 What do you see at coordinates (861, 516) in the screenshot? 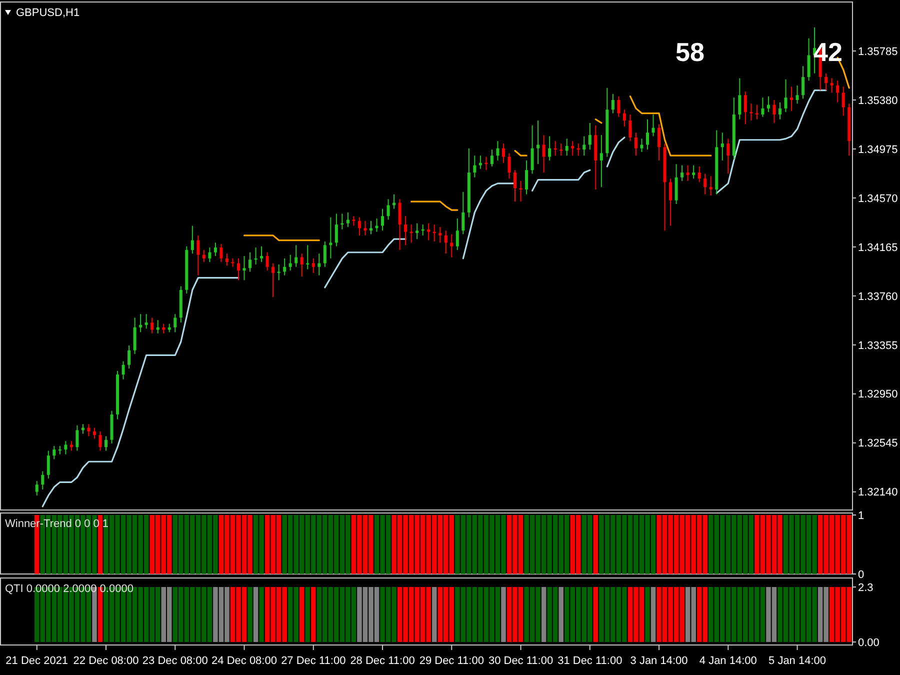
I see `y-tick-label: 1` at bounding box center [861, 516].